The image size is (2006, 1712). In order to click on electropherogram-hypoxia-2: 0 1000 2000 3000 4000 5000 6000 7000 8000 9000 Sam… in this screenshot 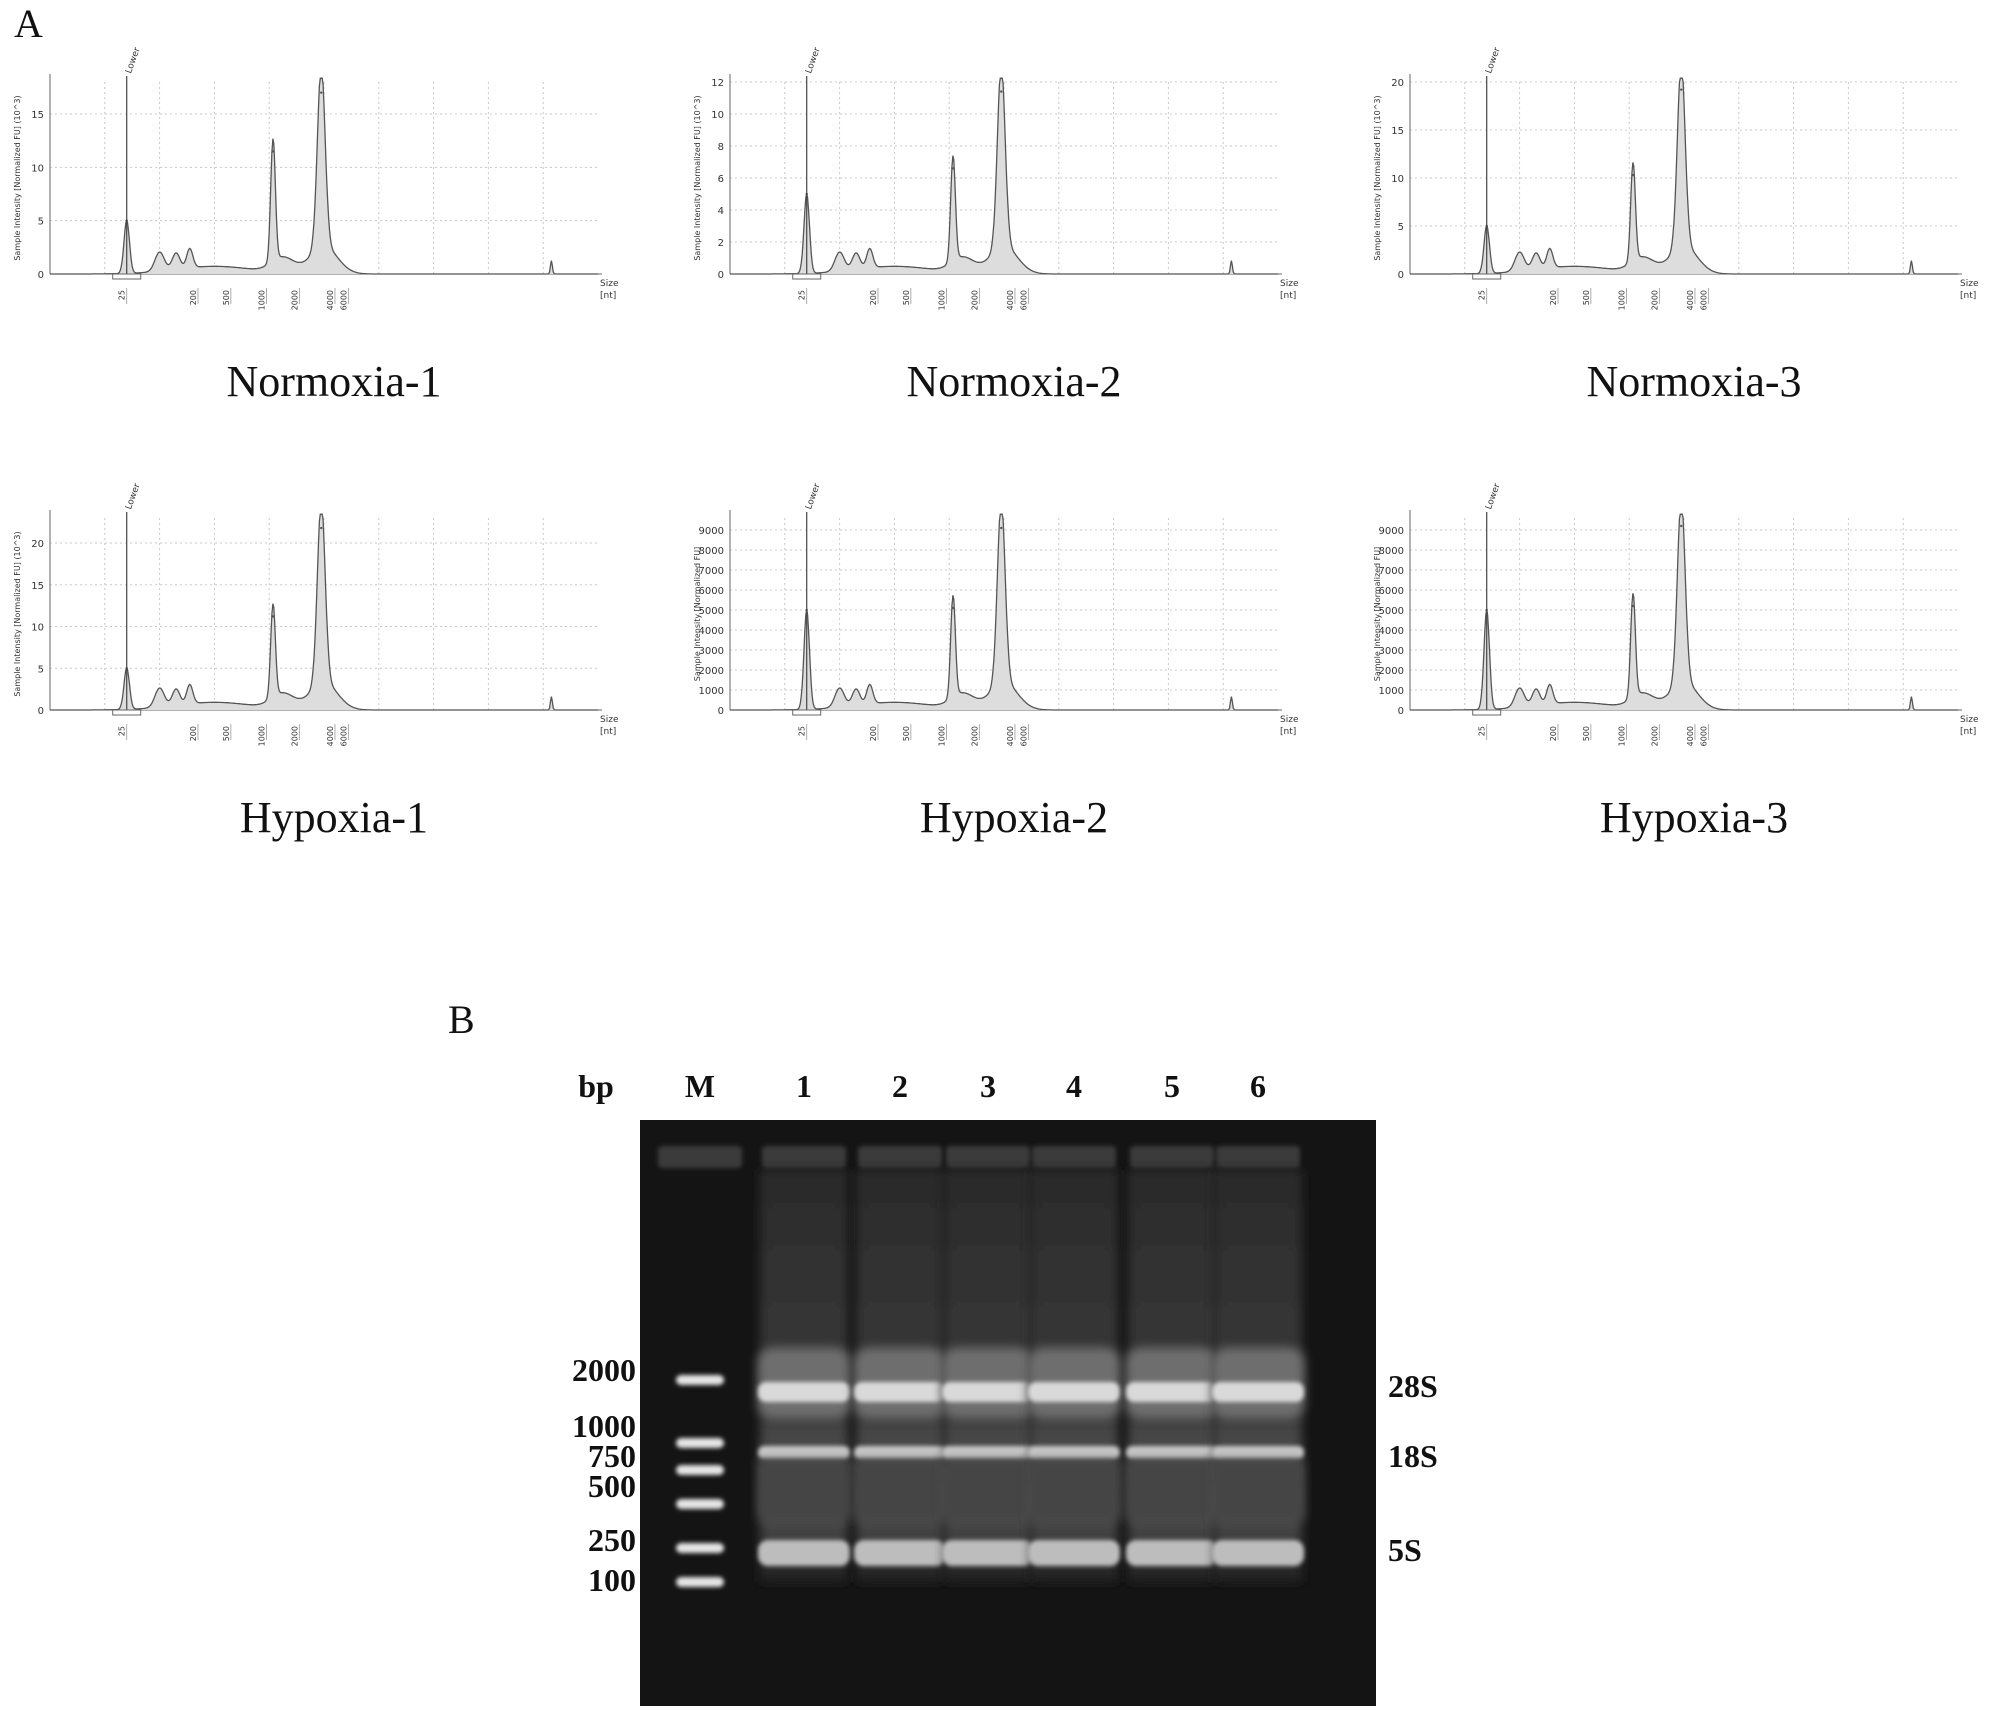, I will do `click(996, 614)`.